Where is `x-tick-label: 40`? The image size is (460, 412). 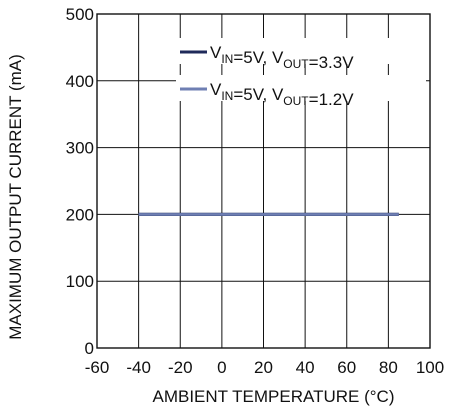 x-tick-label: 40 is located at coordinates (305, 367).